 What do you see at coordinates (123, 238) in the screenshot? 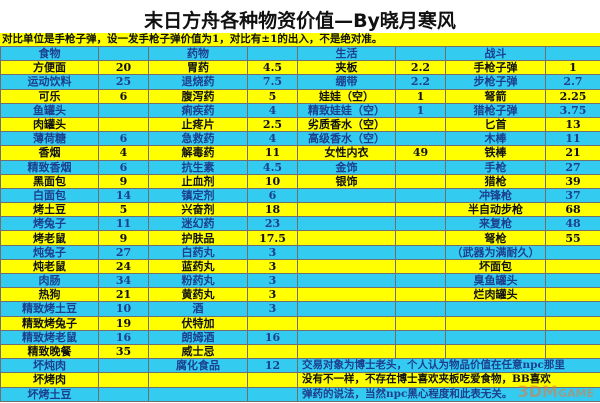
I see `food-value-cell: 9` at bounding box center [123, 238].